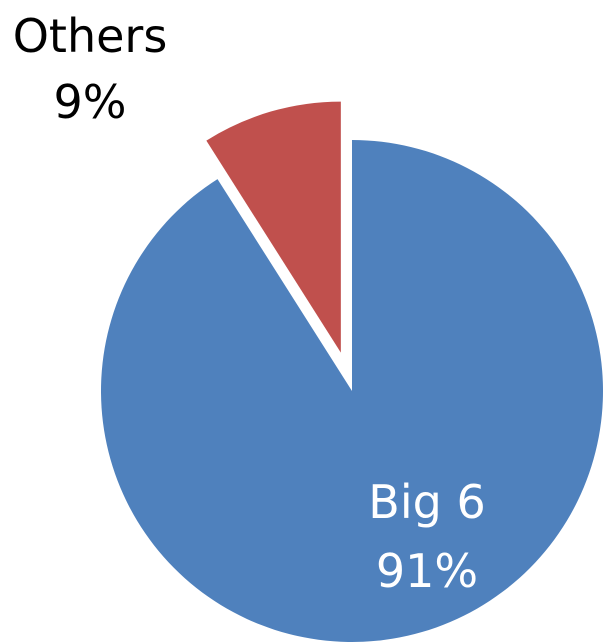 This screenshot has width=603, height=644. Describe the element at coordinates (90, 36) in the screenshot. I see `slice-name-others: Others` at that location.